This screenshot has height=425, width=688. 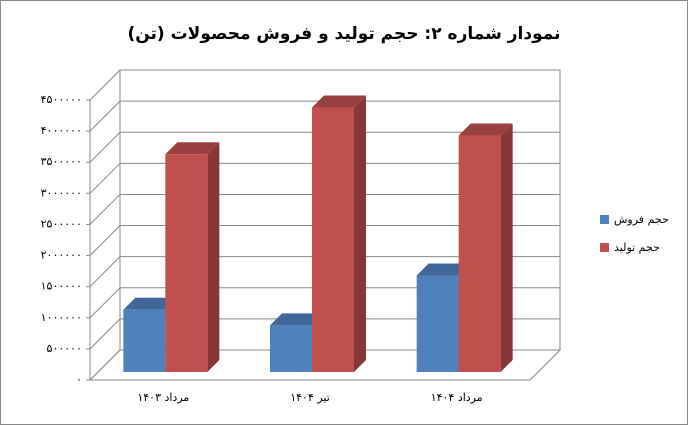 What do you see at coordinates (61, 99) in the screenshot?
I see `y-tick-label: ۴۵۰۰۰۰۰` at bounding box center [61, 99].